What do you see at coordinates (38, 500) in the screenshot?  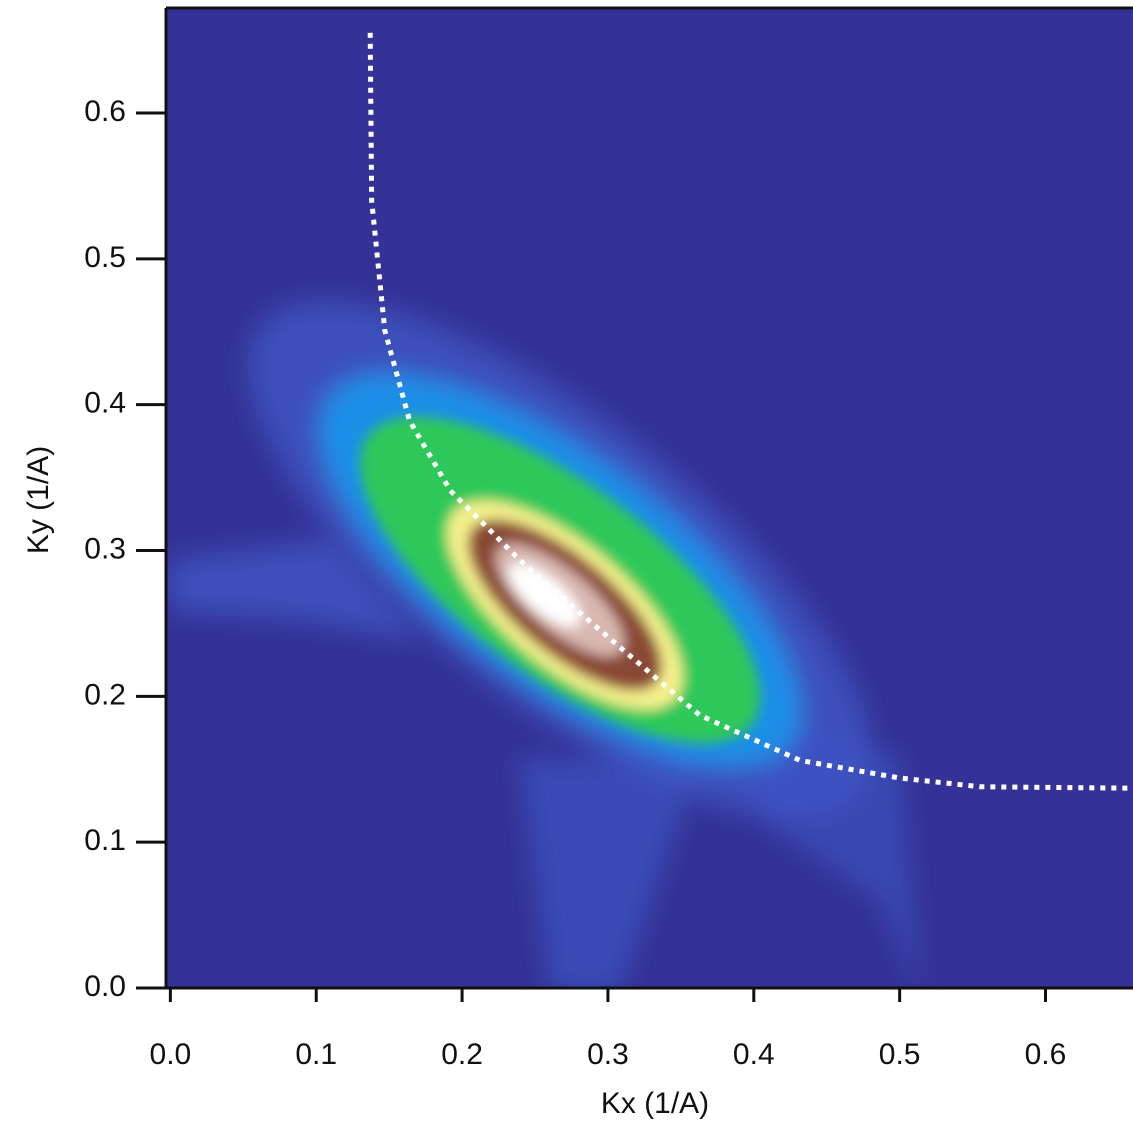 I see `y-axis-label: Ky (1/A)` at bounding box center [38, 500].